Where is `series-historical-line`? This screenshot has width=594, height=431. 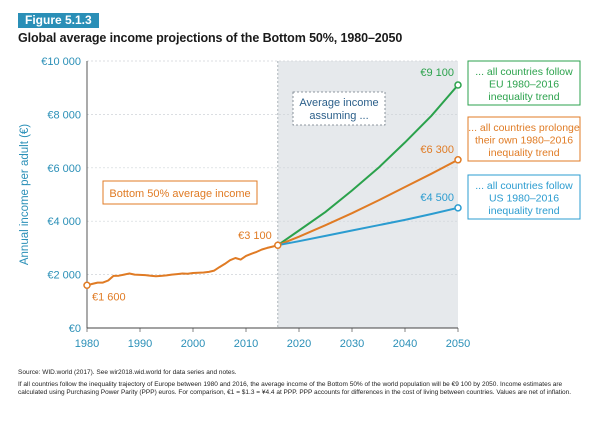
series-historical-line is located at coordinates (182, 265).